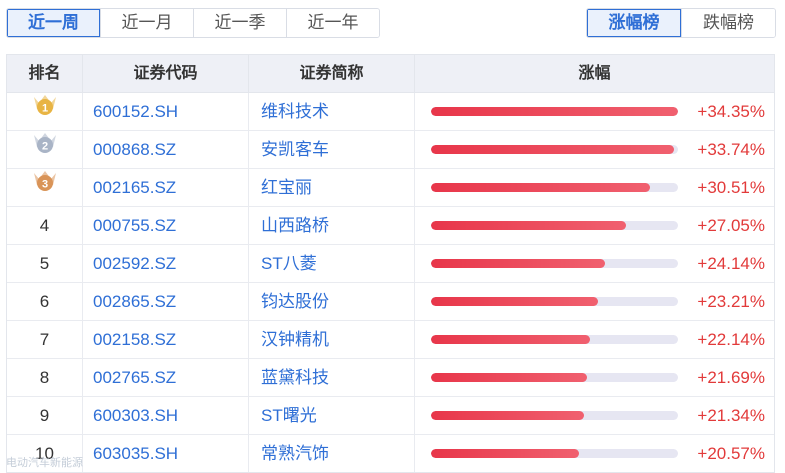 The height and width of the screenshot is (473, 785). Describe the element at coordinates (731, 111) in the screenshot. I see `change-percent: +34.35%` at that location.